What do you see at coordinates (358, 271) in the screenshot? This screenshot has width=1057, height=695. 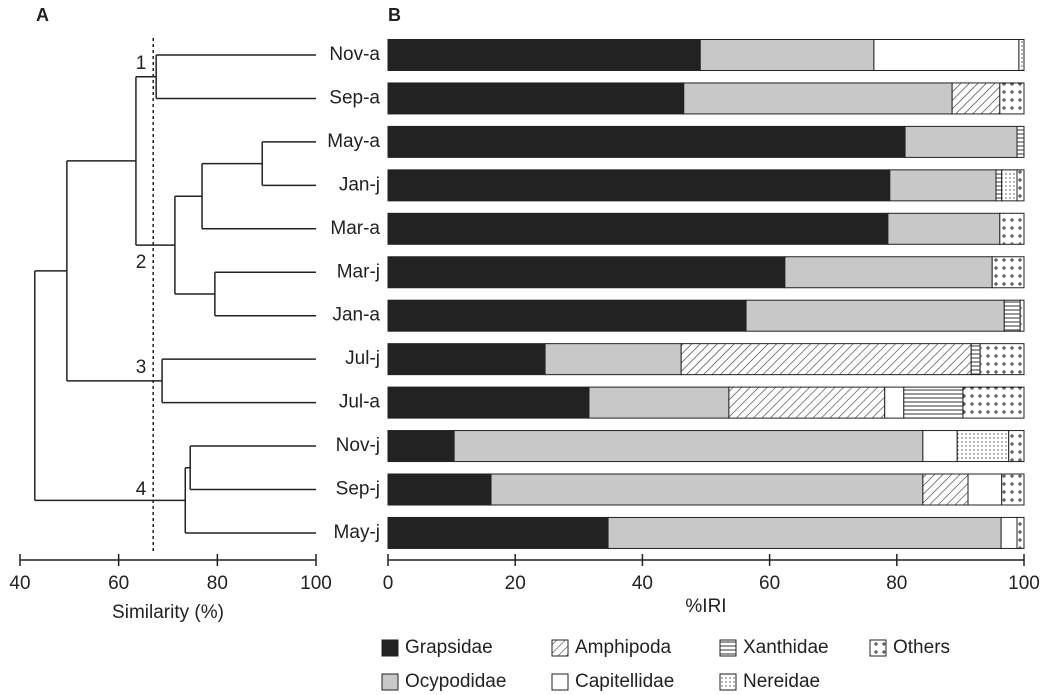 I see `category-label: Mar-j` at bounding box center [358, 271].